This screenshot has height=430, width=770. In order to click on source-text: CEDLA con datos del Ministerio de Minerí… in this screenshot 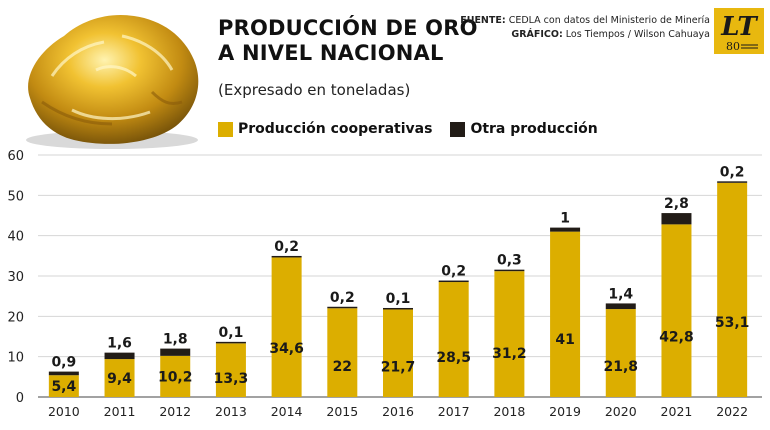, I will do `click(609, 20)`.